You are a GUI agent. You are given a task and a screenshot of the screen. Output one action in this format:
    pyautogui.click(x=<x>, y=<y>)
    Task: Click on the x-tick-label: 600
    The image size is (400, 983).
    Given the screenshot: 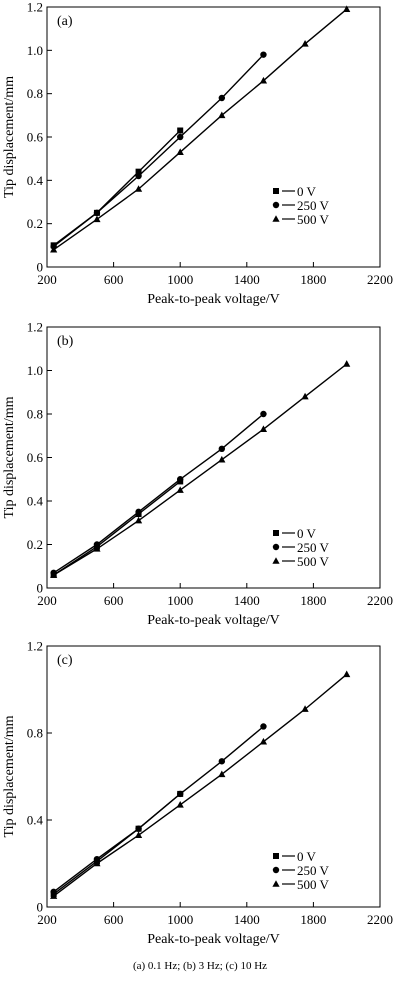 What is the action you would take?
    pyautogui.click(x=114, y=919)
    